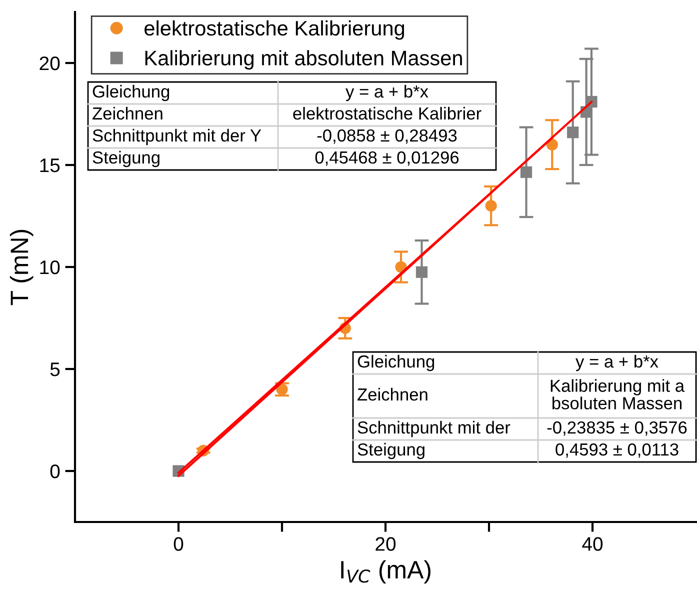  I want to click on annotation: -0,23835 ± 0,3576, so click(617, 428).